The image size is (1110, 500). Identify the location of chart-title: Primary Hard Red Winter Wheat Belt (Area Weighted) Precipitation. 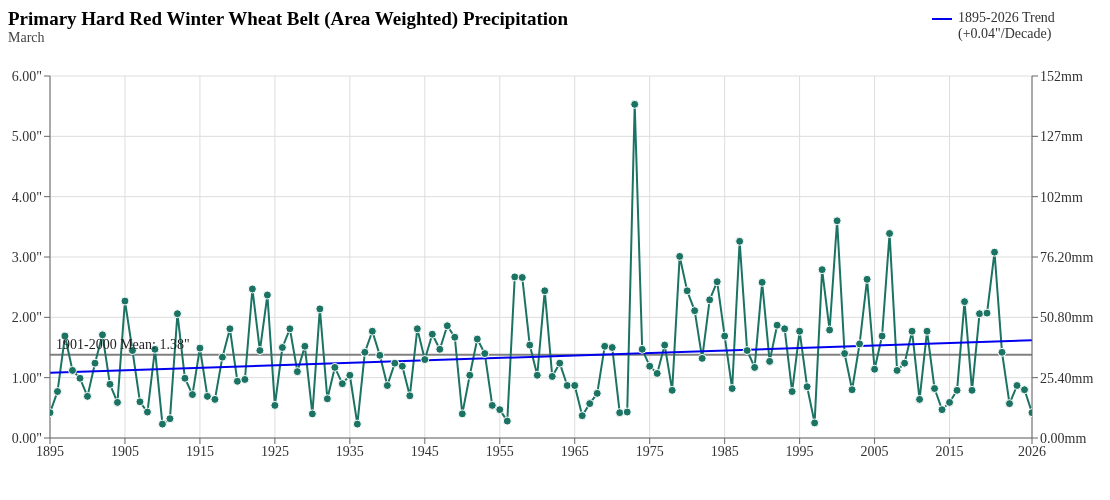
(288, 19).